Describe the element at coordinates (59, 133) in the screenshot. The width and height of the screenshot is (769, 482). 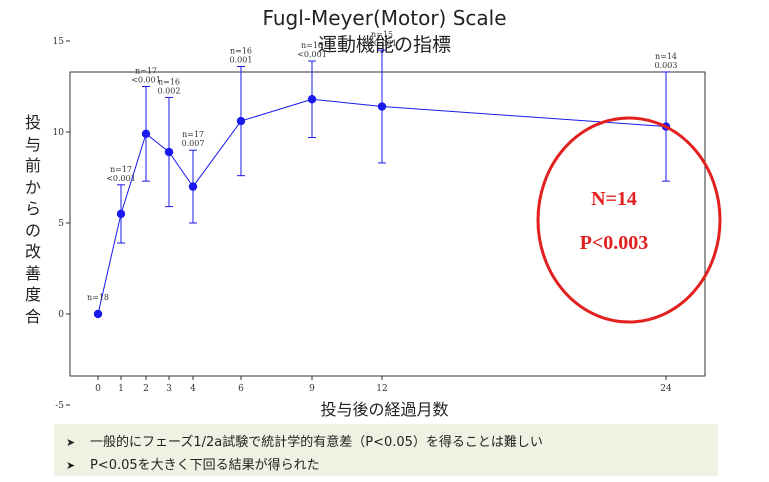
I see `y-tick-label: 10` at that location.